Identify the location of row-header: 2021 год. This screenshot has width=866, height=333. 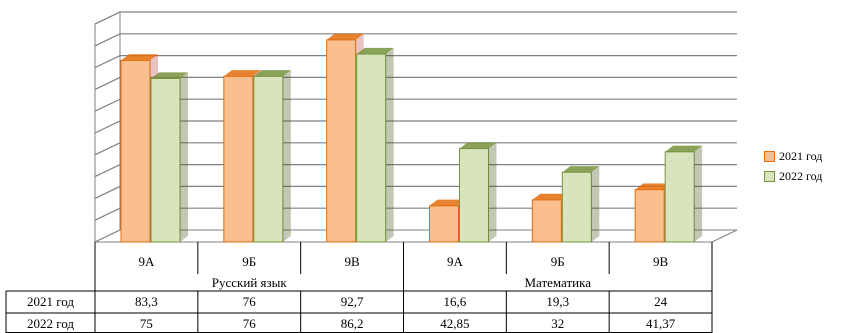
(50, 301).